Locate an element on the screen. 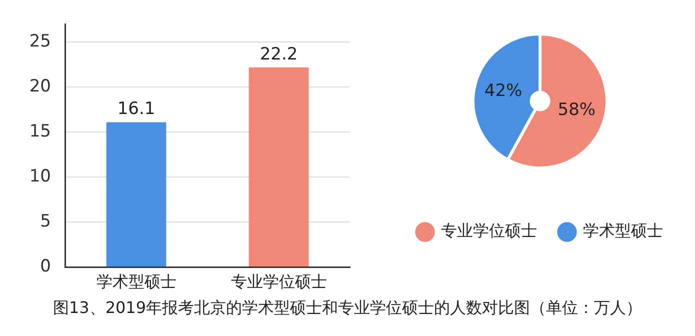 The height and width of the screenshot is (336, 695). y-tick-label: 15 is located at coordinates (40, 132).